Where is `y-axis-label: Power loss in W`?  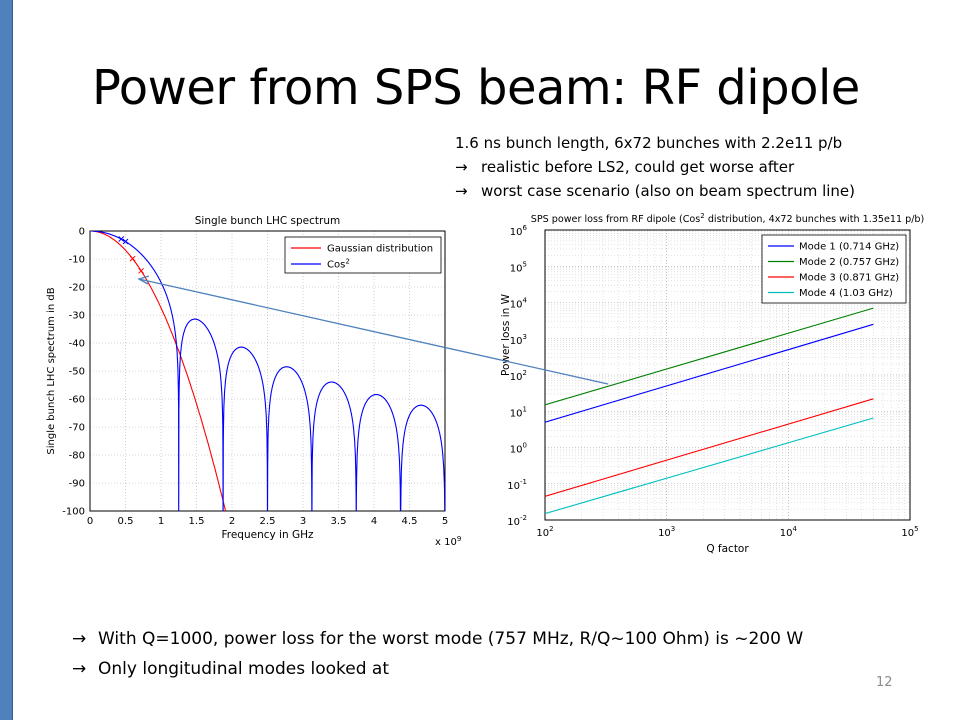 y-axis-label: Power loss in W is located at coordinates (506, 334).